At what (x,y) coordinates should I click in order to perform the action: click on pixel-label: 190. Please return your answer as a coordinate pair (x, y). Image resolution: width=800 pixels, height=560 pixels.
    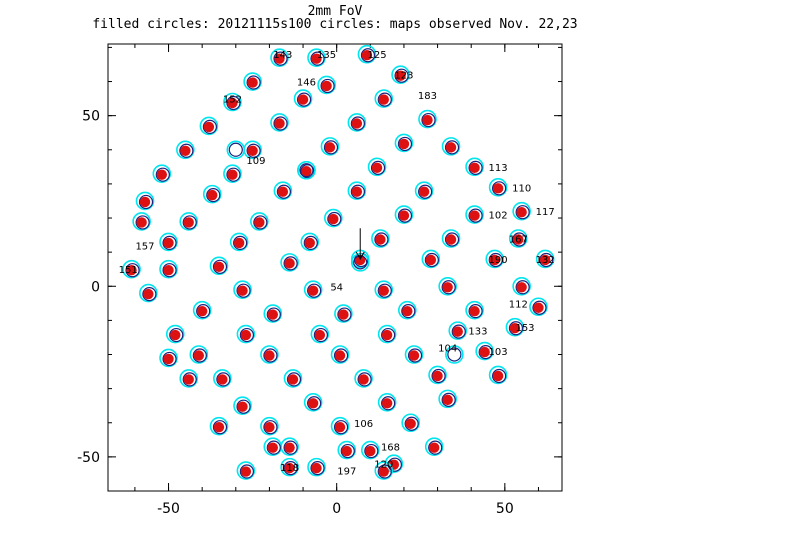
    Looking at the image, I should click on (498, 260).